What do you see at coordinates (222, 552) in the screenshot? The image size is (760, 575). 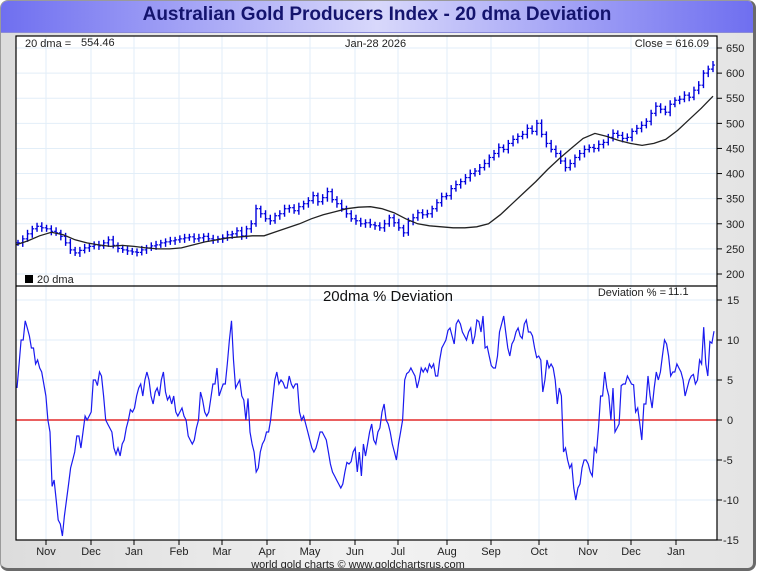 I see `month-tick-label: Mar` at bounding box center [222, 552].